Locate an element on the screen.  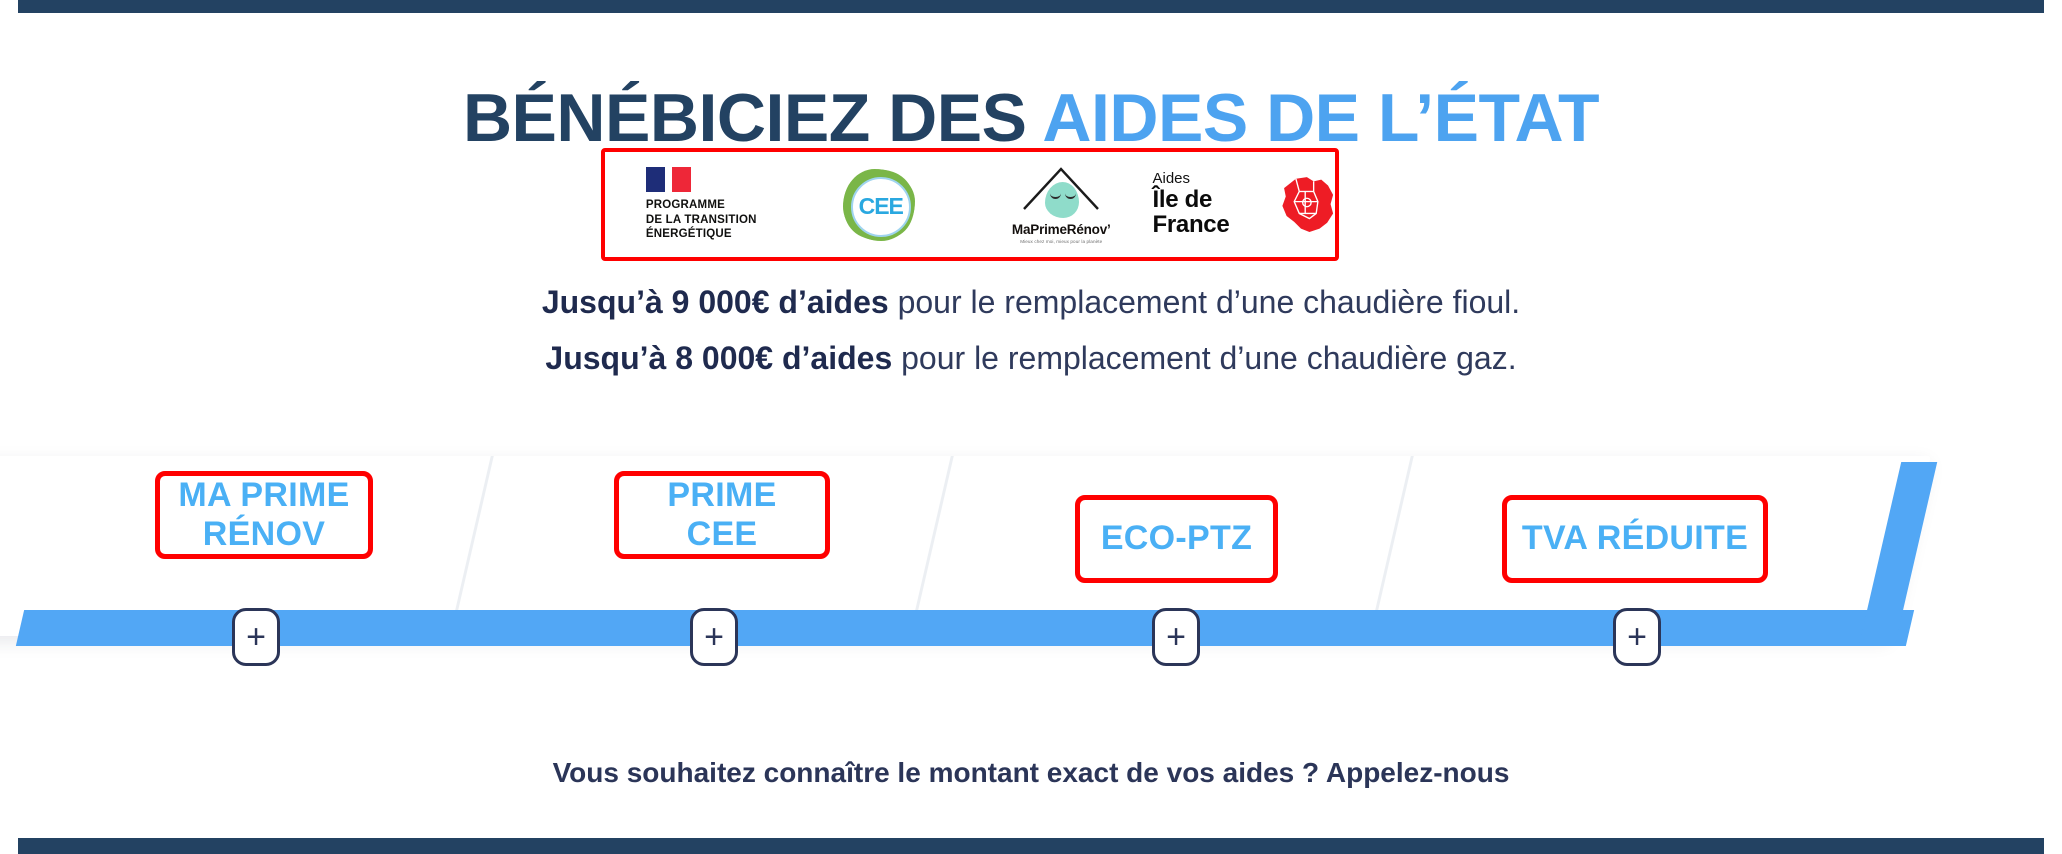
expand-button-tva-reduite: + is located at coordinates (1637, 637).